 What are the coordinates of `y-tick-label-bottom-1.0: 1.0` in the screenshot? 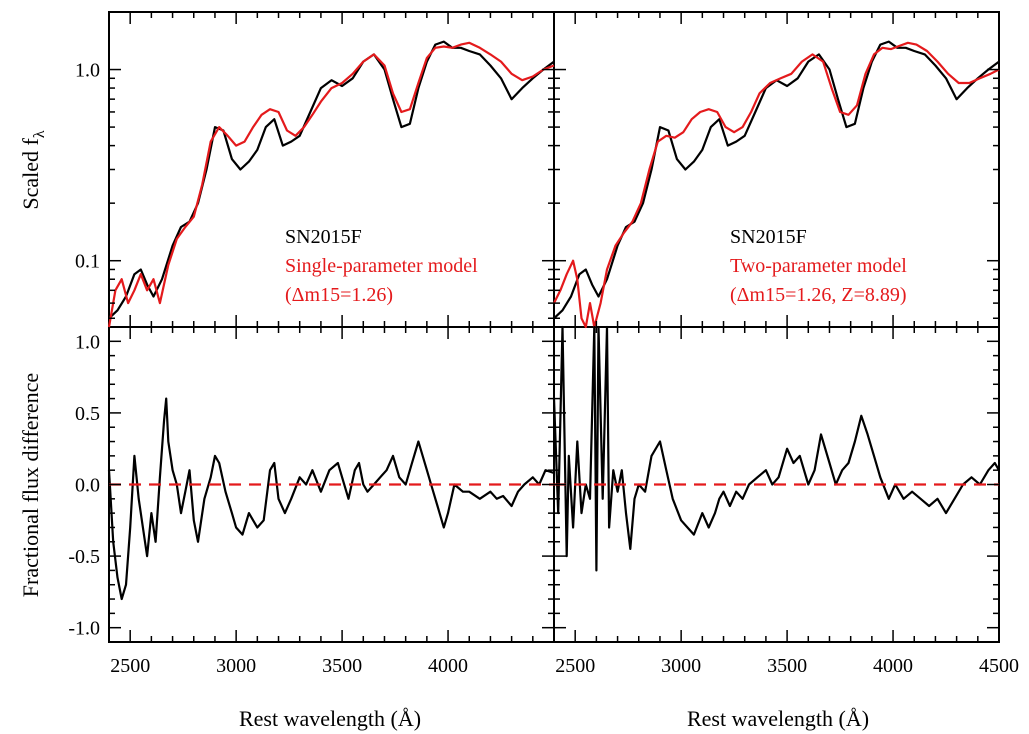 It's located at (87, 342).